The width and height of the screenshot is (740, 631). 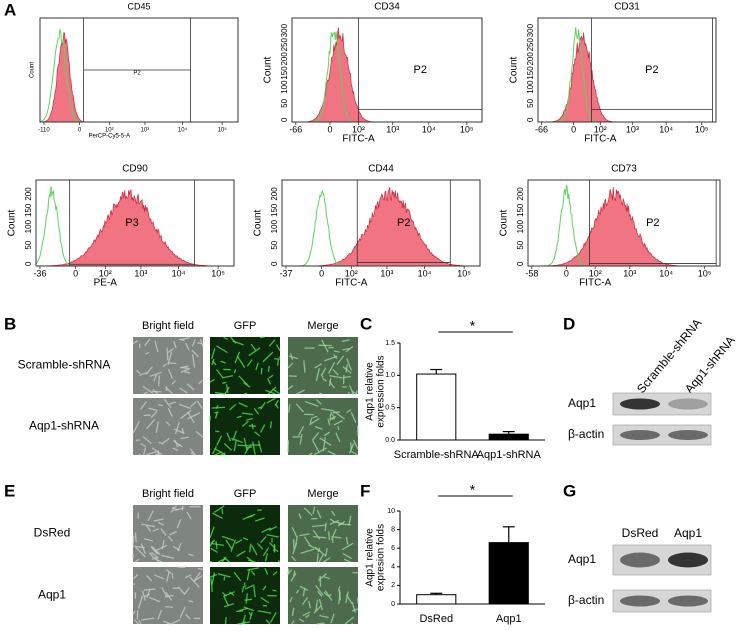 What do you see at coordinates (393, 529) in the screenshot?
I see `y-tick-label: 8` at bounding box center [393, 529].